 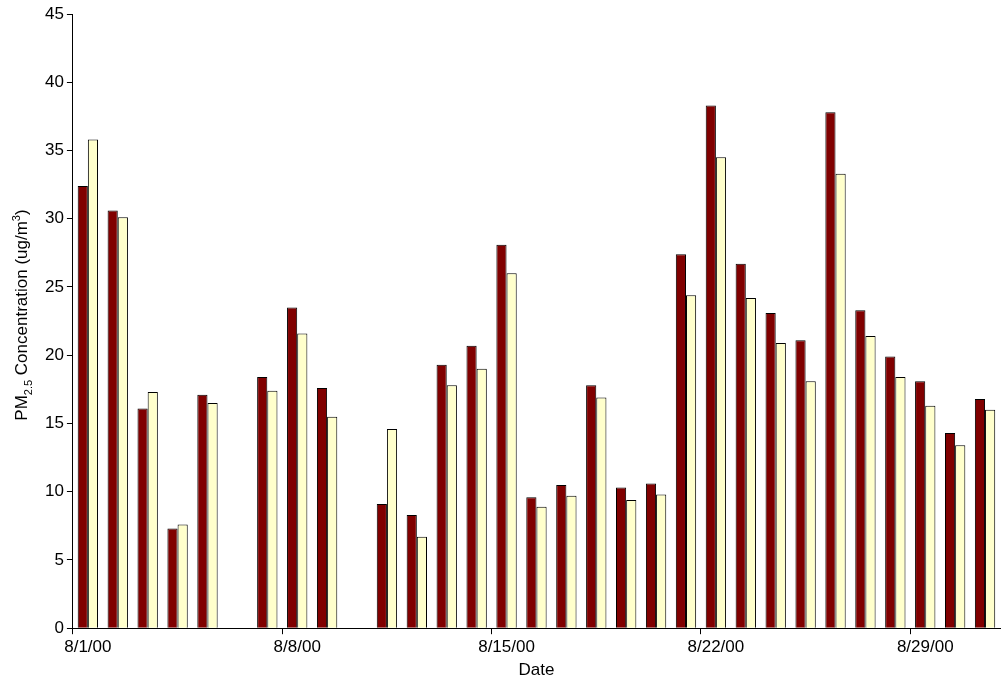 What do you see at coordinates (54, 81) in the screenshot?
I see `y-tick-label: 40` at bounding box center [54, 81].